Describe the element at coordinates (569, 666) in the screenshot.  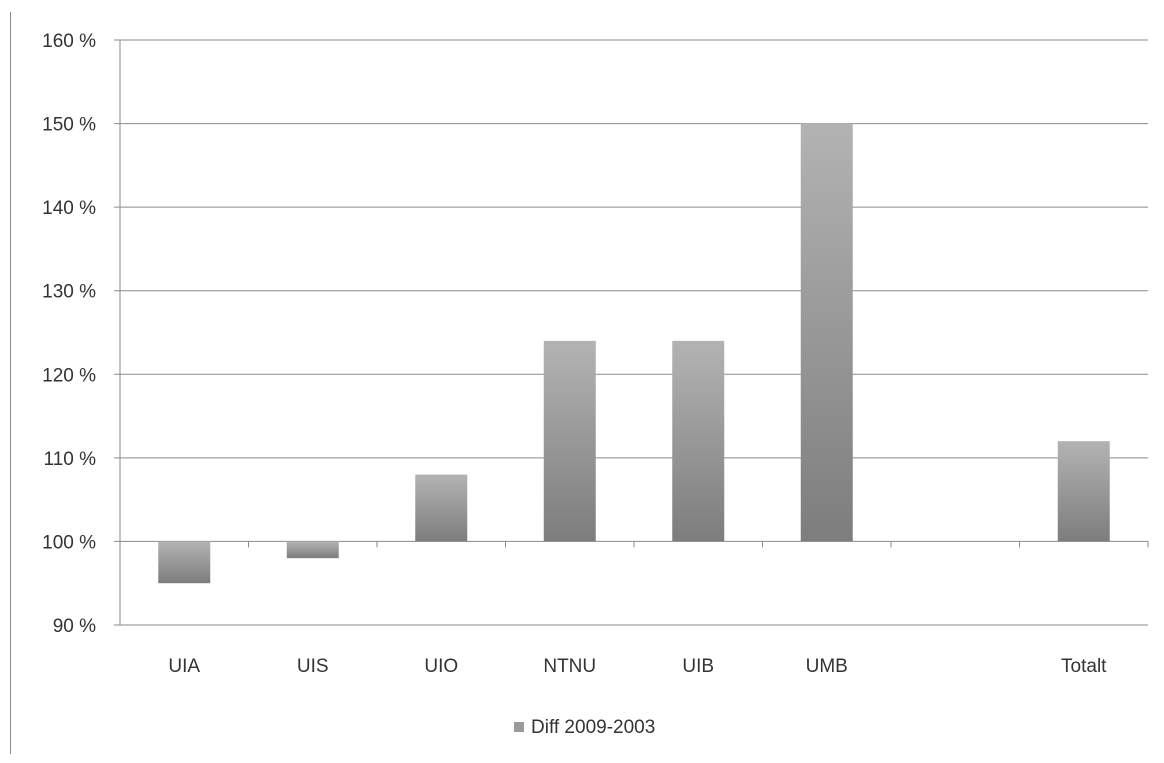
I see `x-category-label: NTNU` at that location.